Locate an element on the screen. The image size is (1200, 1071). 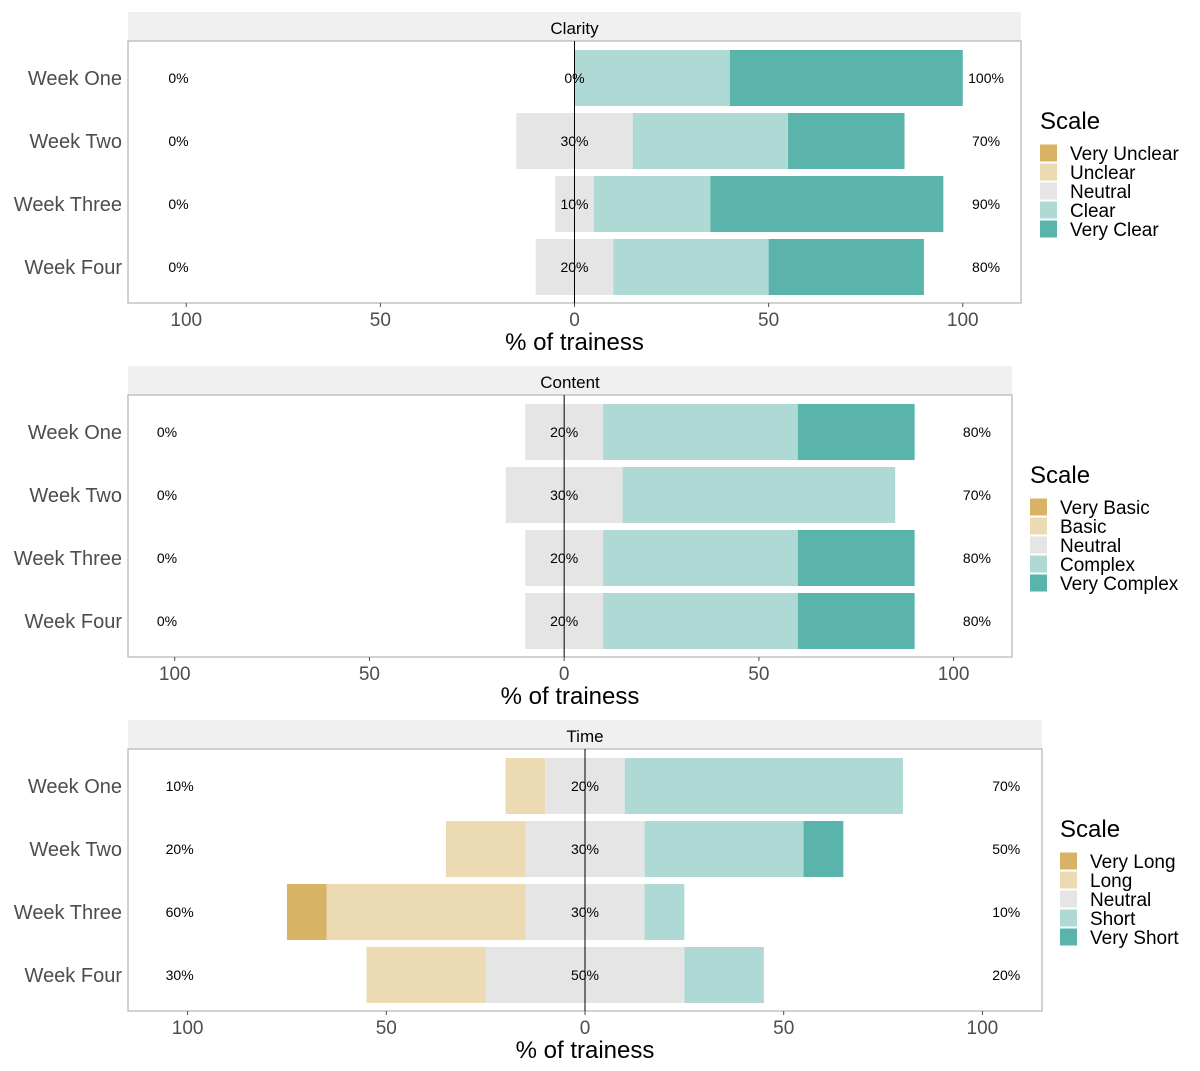
legend-label: Very Clear is located at coordinates (1114, 230).